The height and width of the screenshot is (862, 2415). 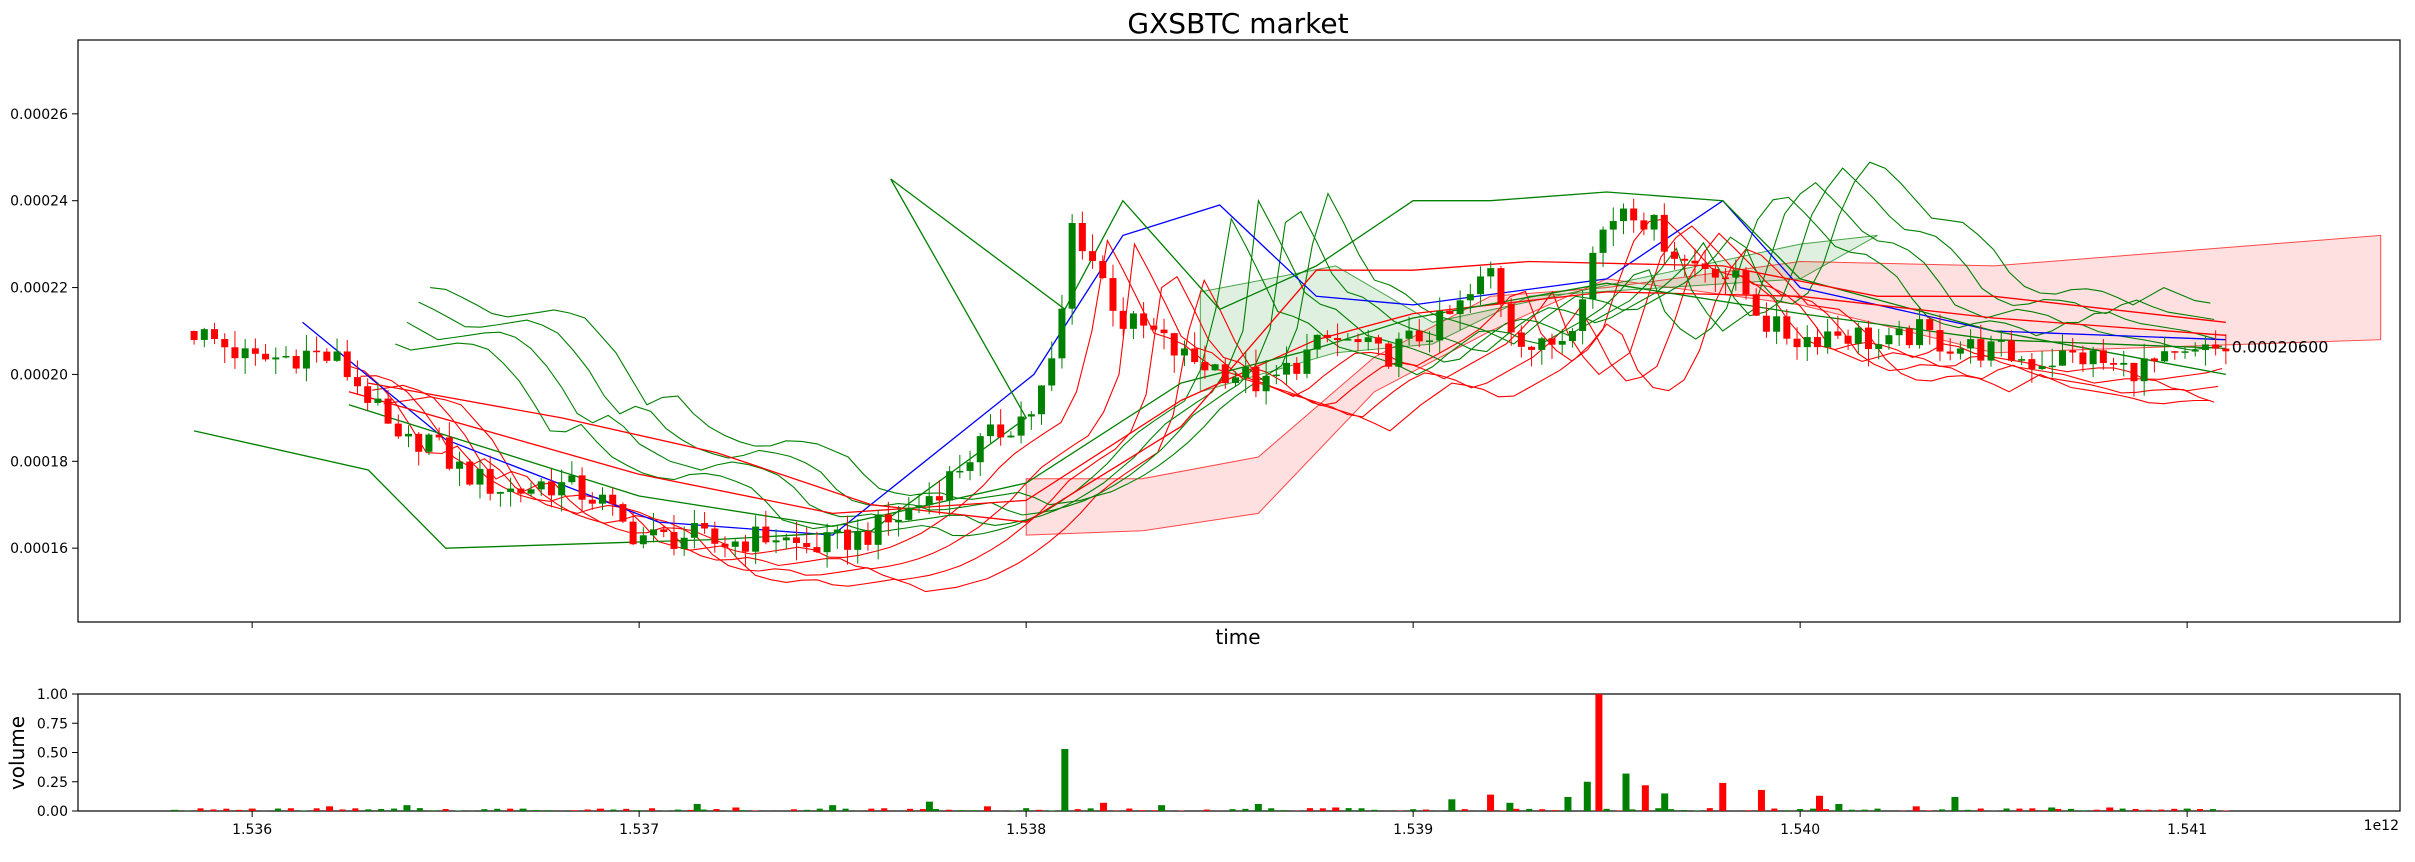 I want to click on main-y-tick-label: 0.00018, so click(x=39, y=462).